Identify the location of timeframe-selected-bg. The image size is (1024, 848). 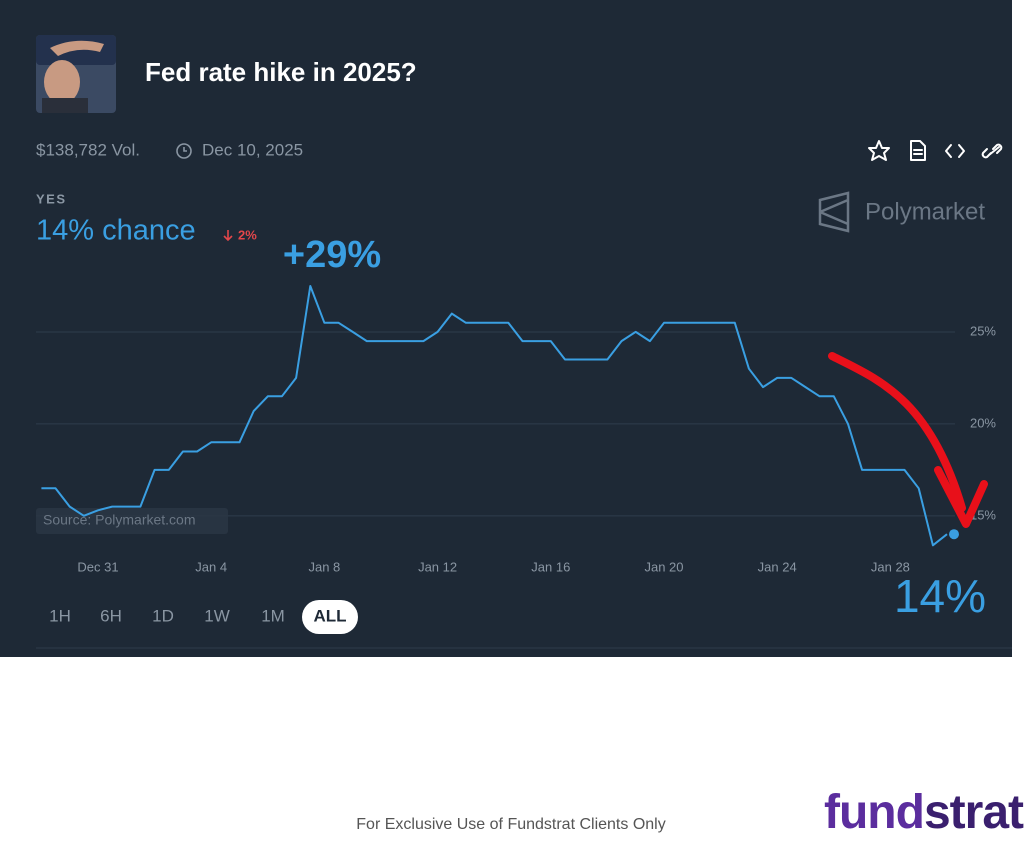
(330, 617).